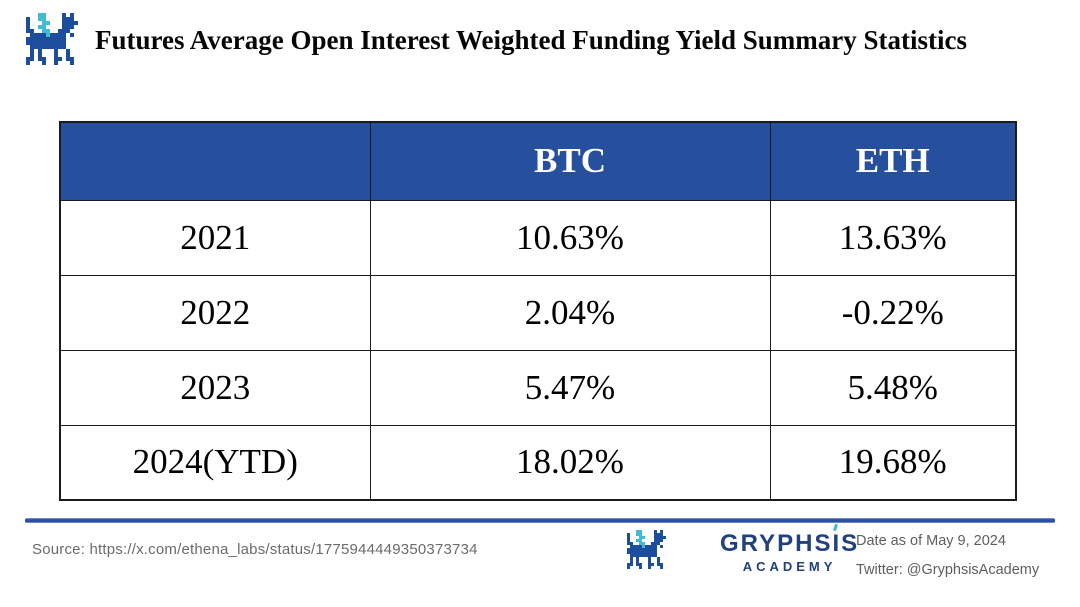  What do you see at coordinates (893, 161) in the screenshot?
I see `eth-column-header: ETH` at bounding box center [893, 161].